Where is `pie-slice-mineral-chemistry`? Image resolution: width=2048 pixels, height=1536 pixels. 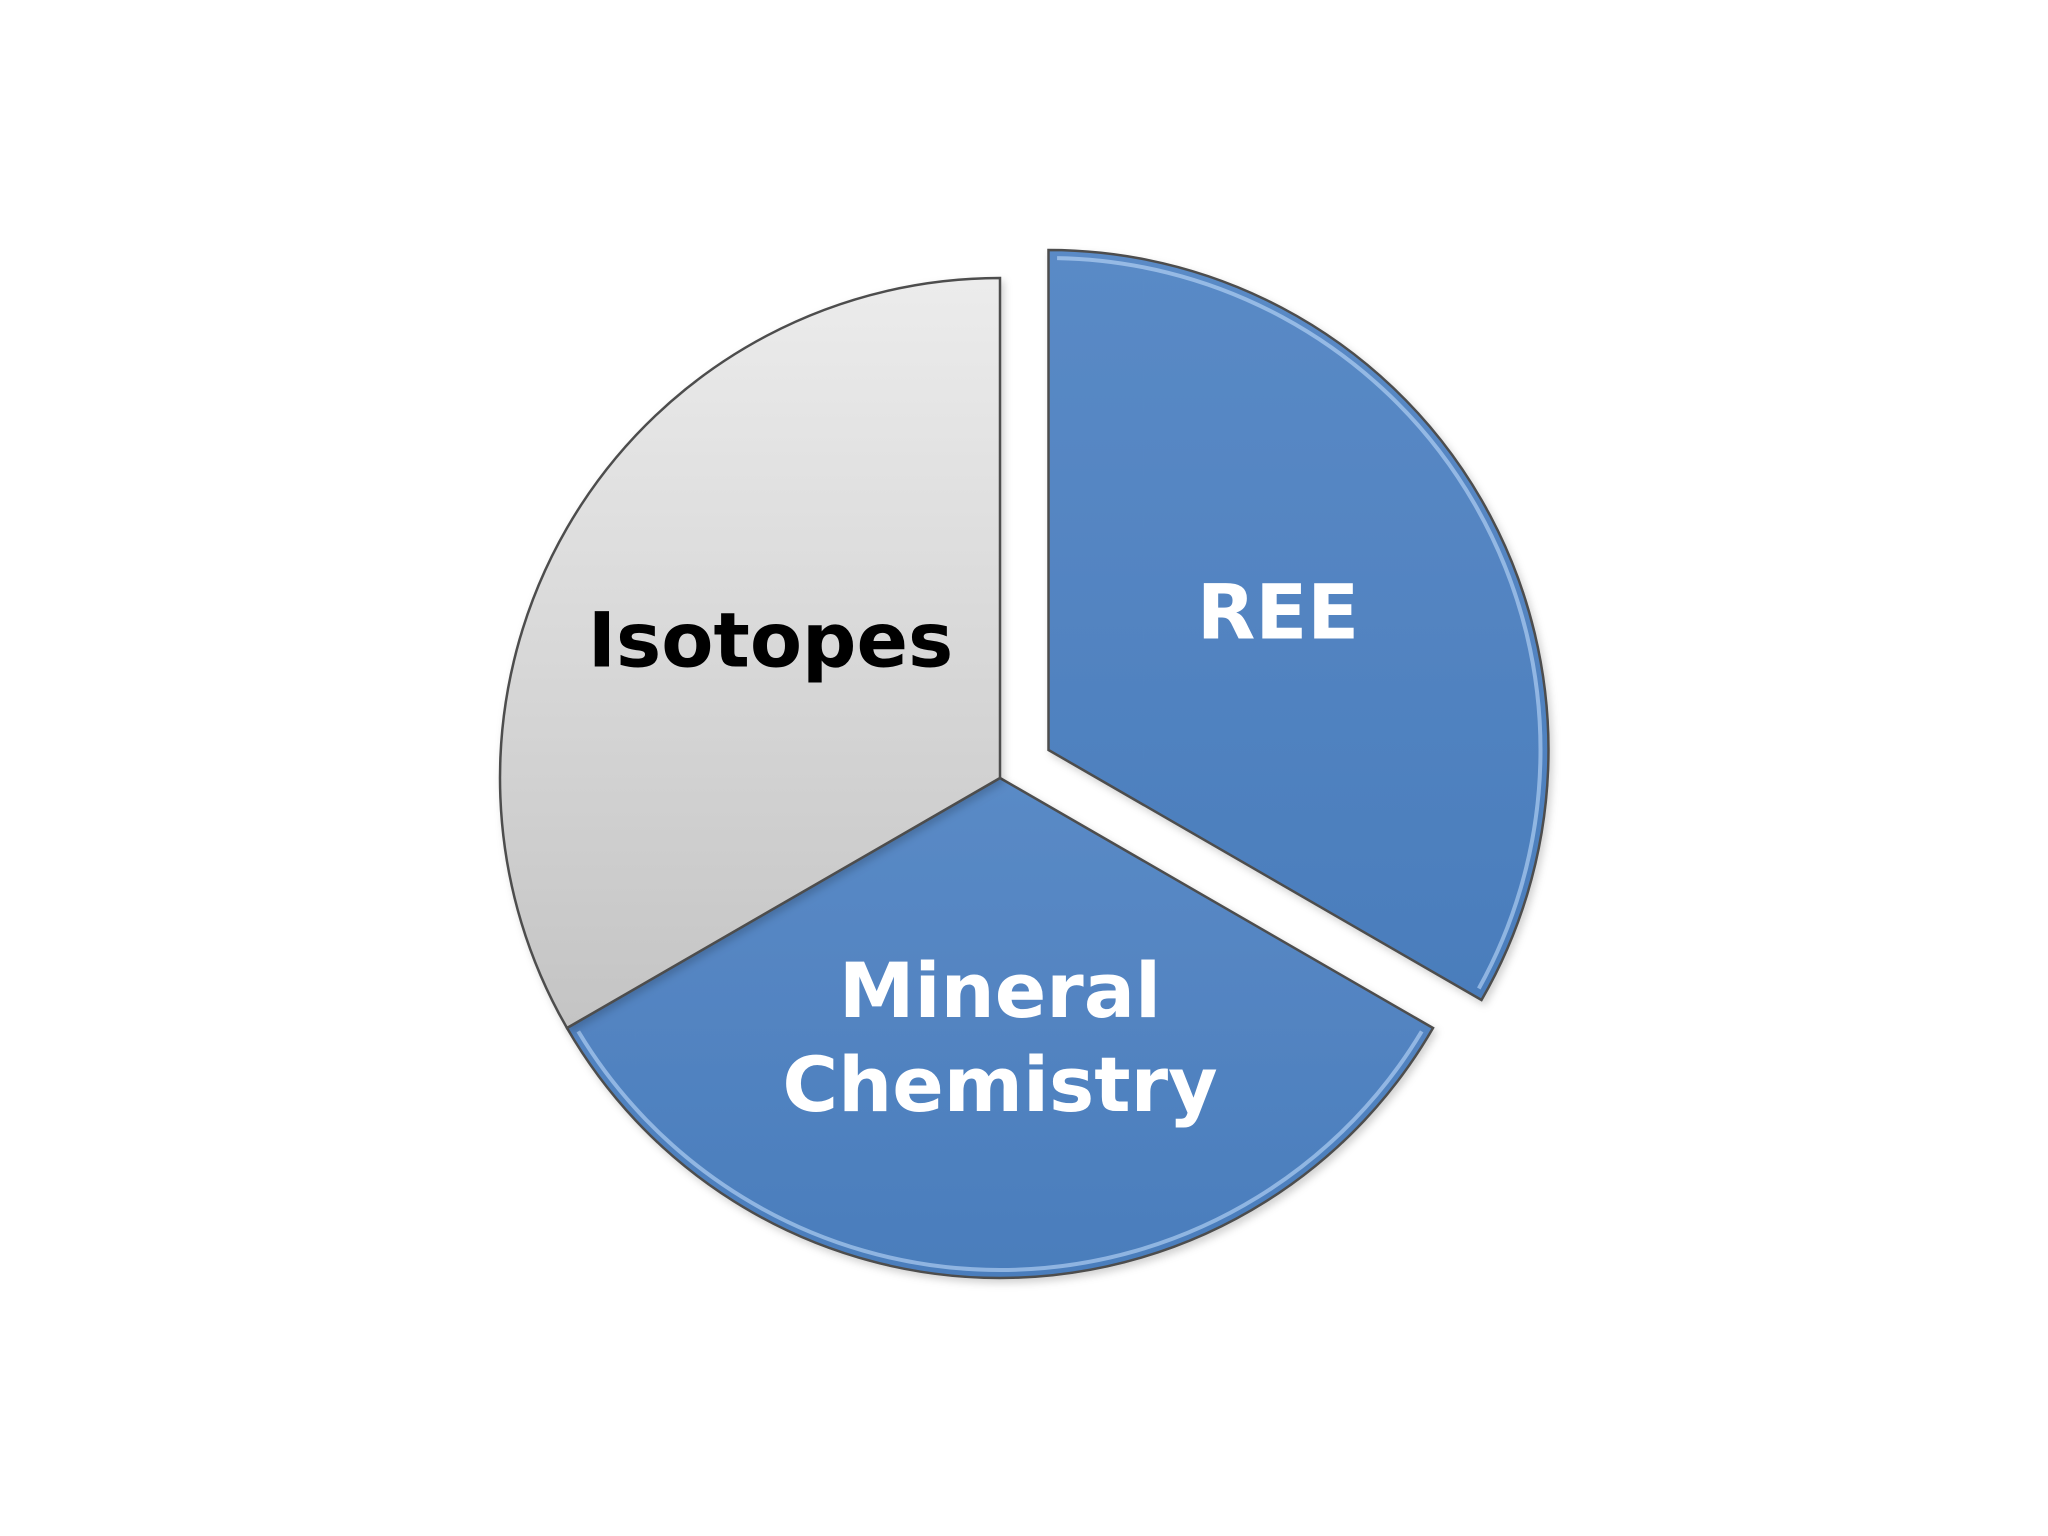
pie-slice-mineral-chemistry is located at coordinates (1000, 1028).